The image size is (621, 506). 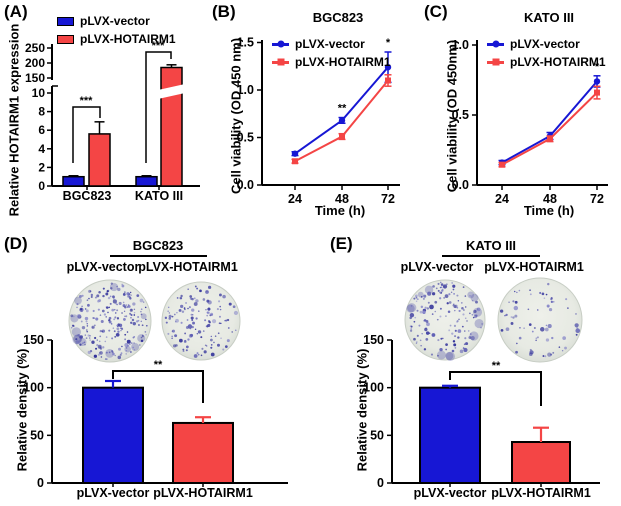 What do you see at coordinates (35, 48) in the screenshot?
I see `svg-text: 250` at bounding box center [35, 48].